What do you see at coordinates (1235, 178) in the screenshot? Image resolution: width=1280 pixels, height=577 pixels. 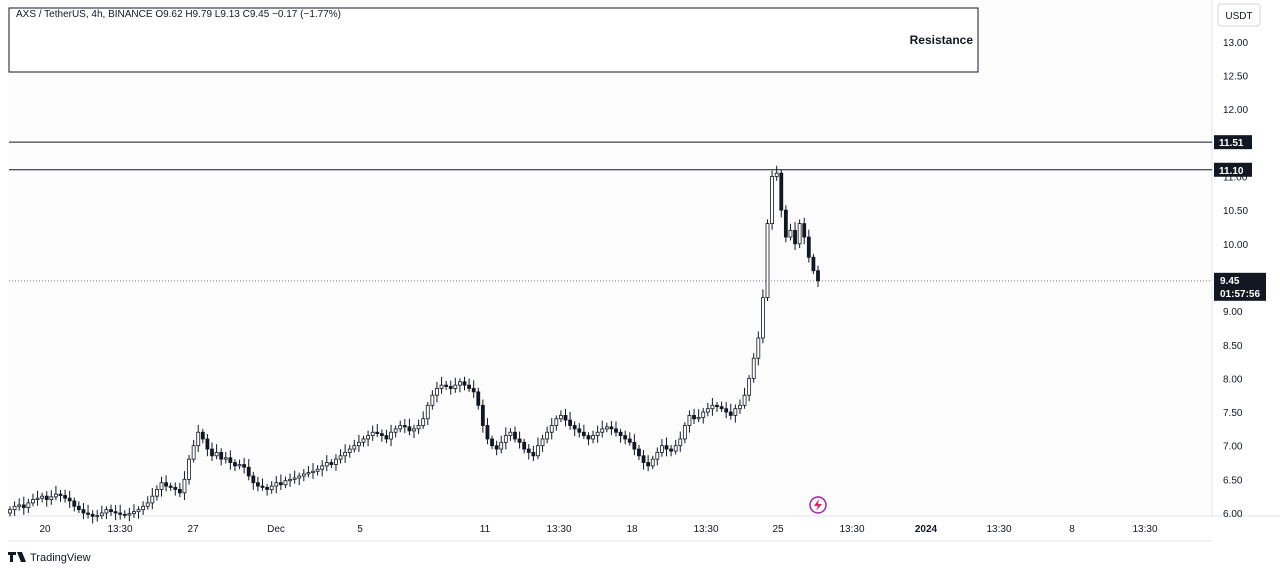 I see `y-tick-label: 11.00` at bounding box center [1235, 178].